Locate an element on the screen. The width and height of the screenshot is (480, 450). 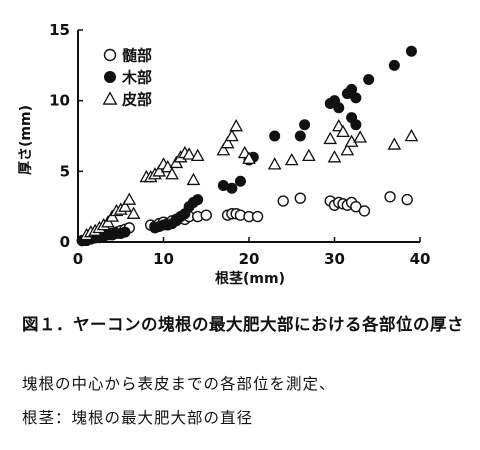
y-tick-label: 15 is located at coordinates (59, 30).